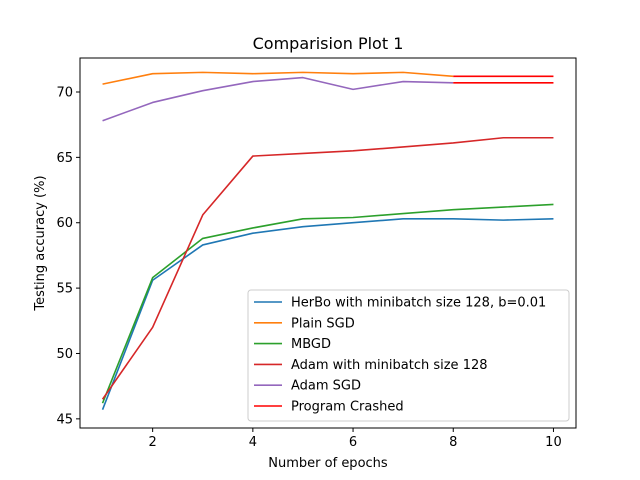  Describe the element at coordinates (453, 442) in the screenshot. I see `x-tick-label: 8` at that location.